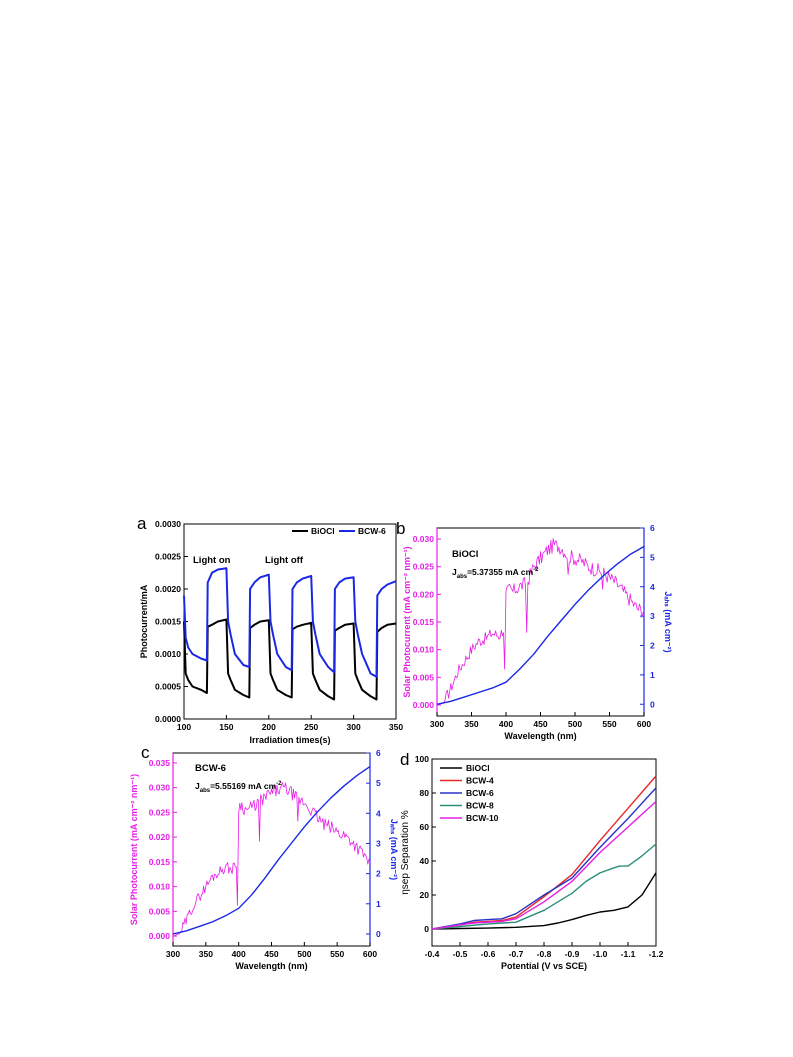 This screenshot has height=1057, width=793. I want to click on legend: BiOCl BCW-6, so click(339, 531).